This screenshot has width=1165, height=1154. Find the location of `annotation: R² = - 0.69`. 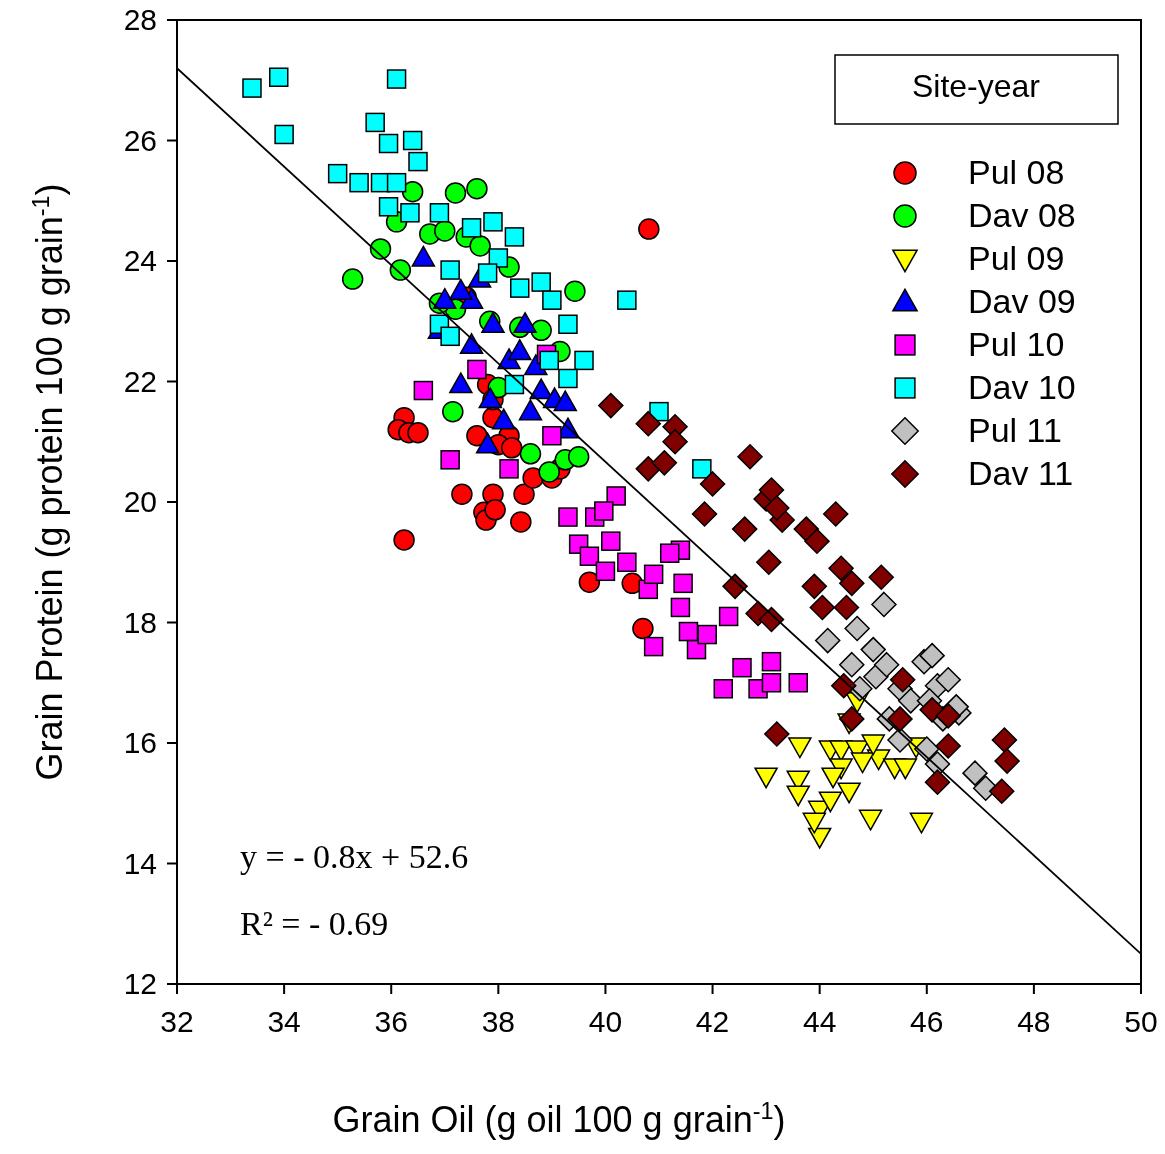

annotation: R² = - 0.69 is located at coordinates (314, 923).